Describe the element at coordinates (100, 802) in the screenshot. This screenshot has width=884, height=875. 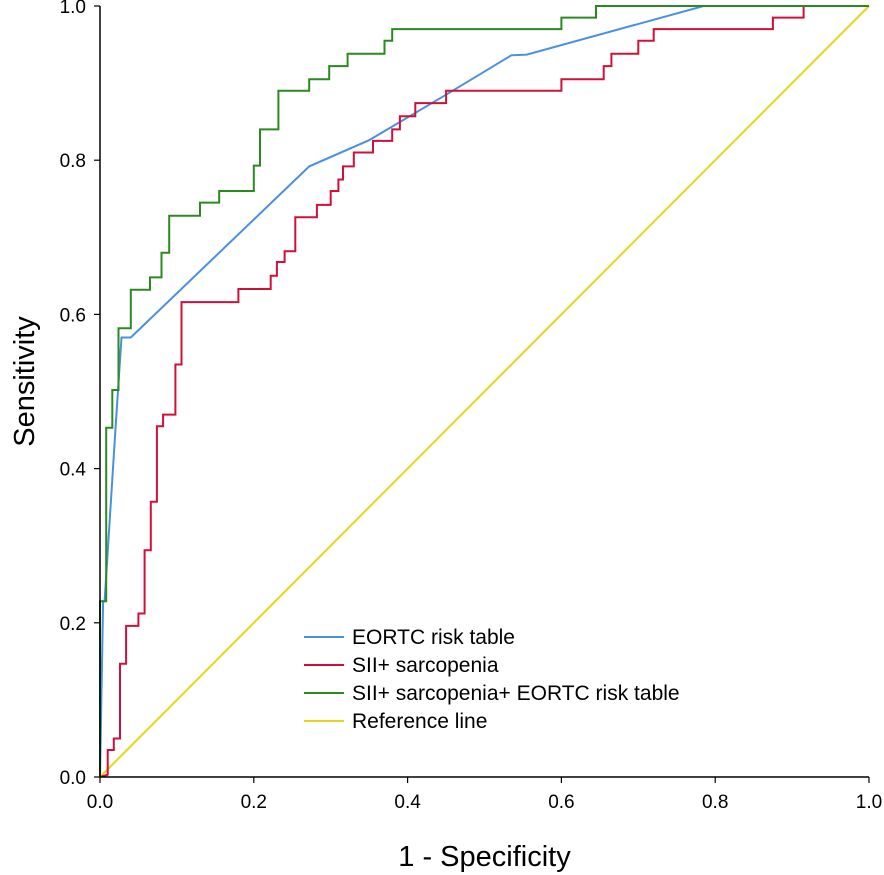
I see `x-tick-label: 0.0` at that location.